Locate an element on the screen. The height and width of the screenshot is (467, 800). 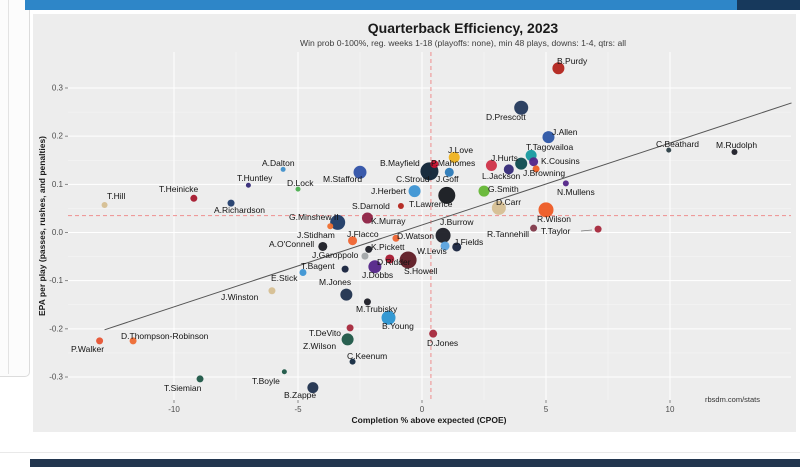
scatter-point-d-thompson-robinson is located at coordinates (133, 341).